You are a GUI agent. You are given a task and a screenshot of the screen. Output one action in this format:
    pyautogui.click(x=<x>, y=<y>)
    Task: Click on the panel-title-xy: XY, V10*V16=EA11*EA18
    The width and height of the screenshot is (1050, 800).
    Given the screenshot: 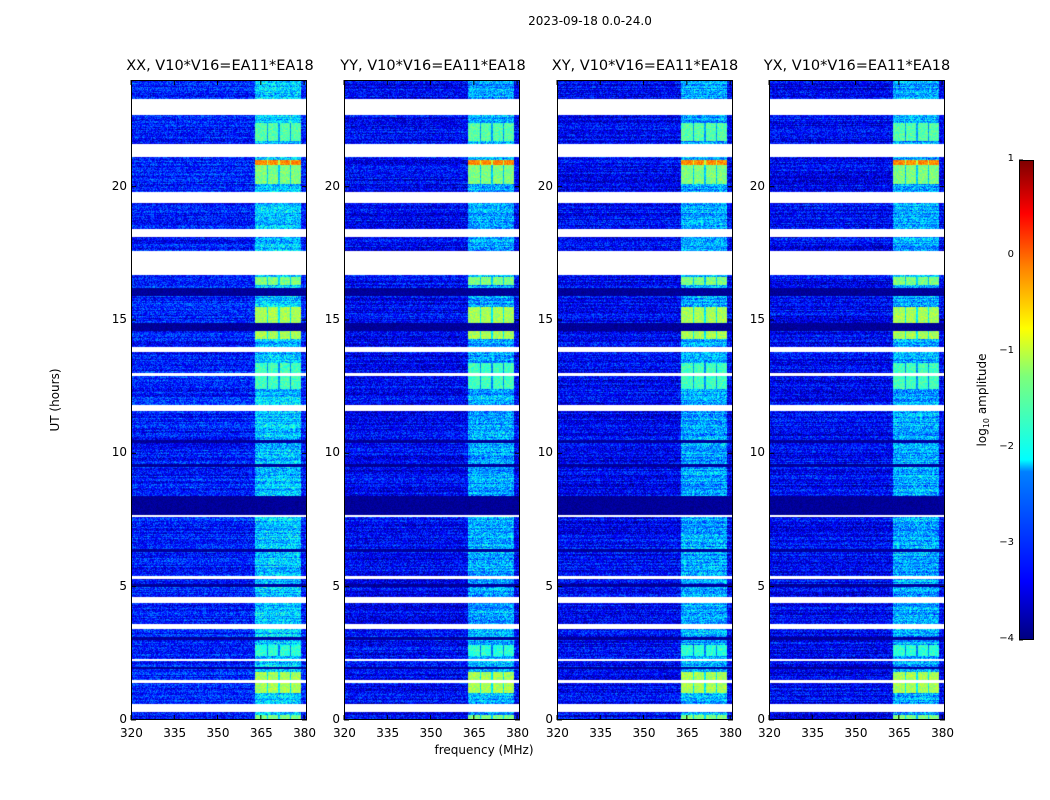 What is the action you would take?
    pyautogui.click(x=645, y=66)
    